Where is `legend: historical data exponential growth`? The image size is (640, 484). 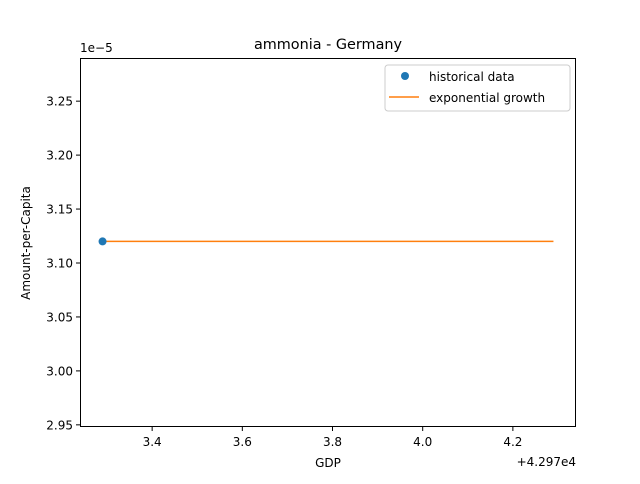 legend: historical data exponential growth is located at coordinates (477, 88).